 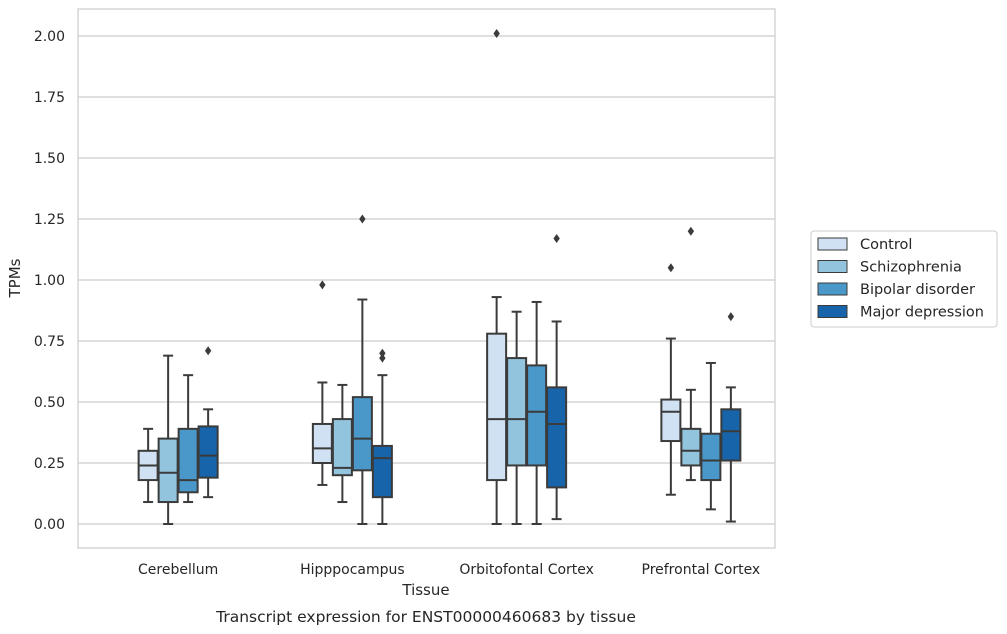 What do you see at coordinates (917, 290) in the screenshot?
I see `legend-label: Bipolar disorder` at bounding box center [917, 290].